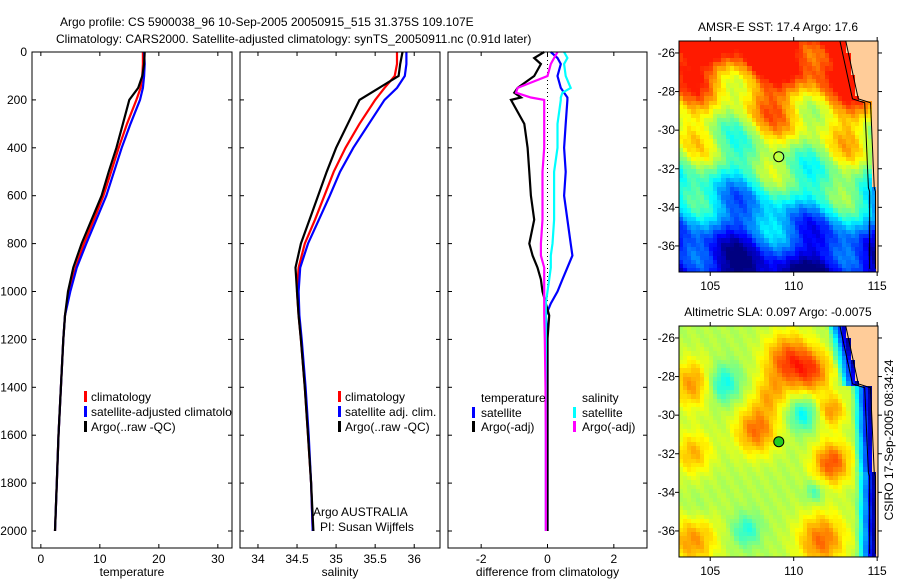 This screenshot has width=900, height=580. I want to click on x-tick-label: 34, so click(258, 559).